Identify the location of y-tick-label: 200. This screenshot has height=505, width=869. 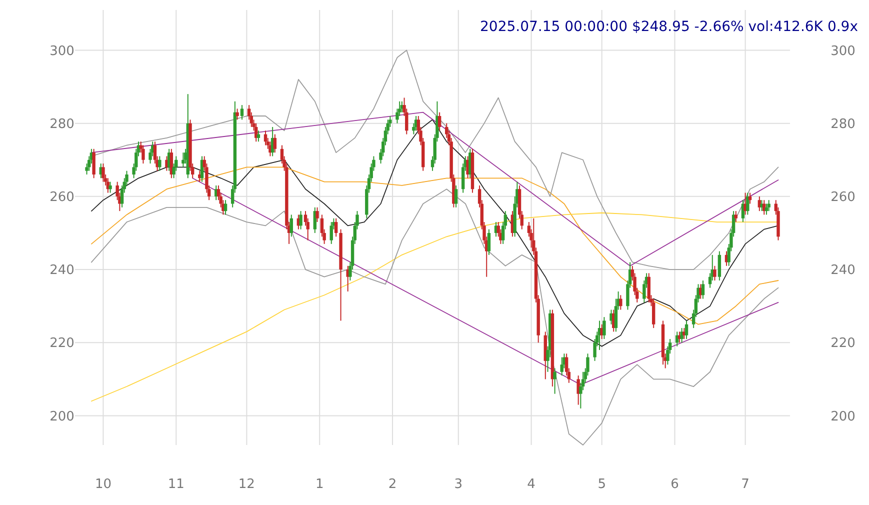
(62, 416).